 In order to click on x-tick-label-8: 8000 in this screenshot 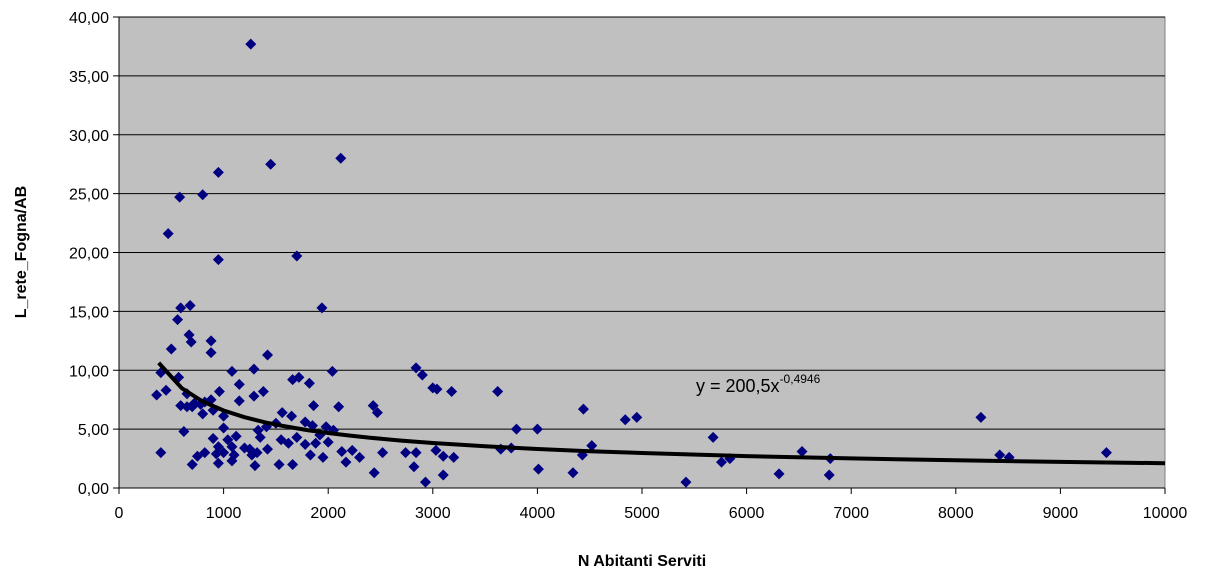, I will do `click(956, 513)`.